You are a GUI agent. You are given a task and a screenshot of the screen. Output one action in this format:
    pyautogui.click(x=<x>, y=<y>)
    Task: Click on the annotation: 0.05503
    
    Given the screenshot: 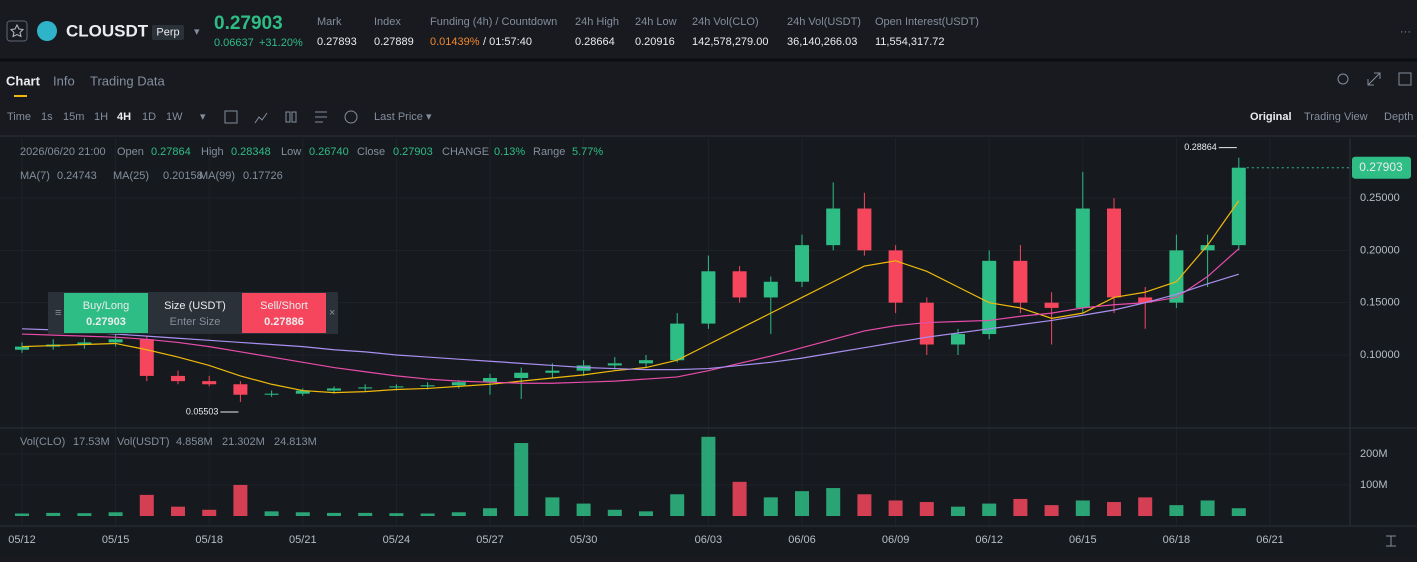 What is the action you would take?
    pyautogui.click(x=202, y=411)
    